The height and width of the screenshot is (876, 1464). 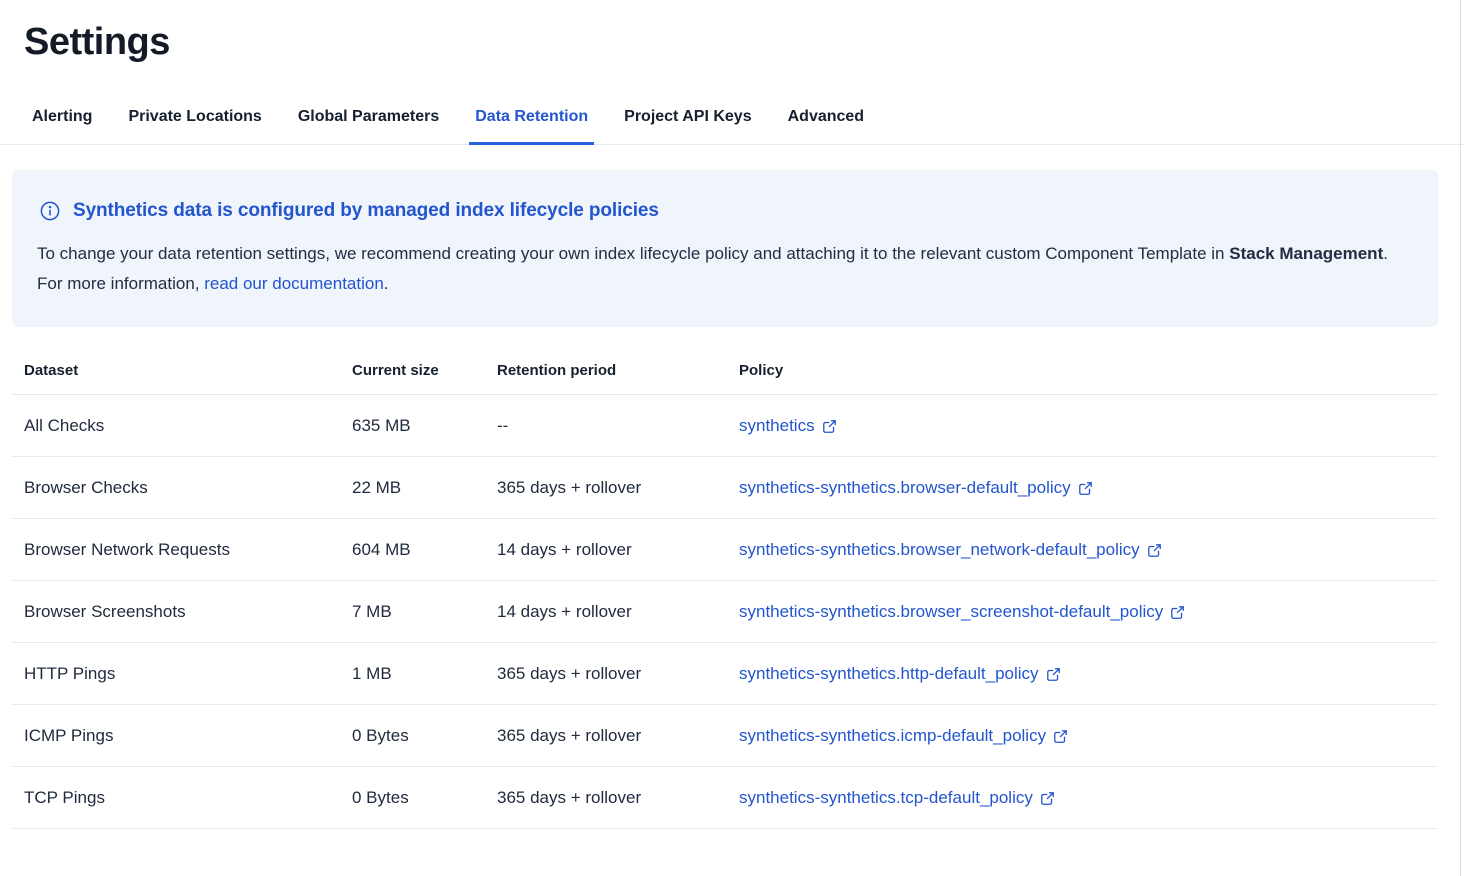 I want to click on dataset-cell: HTTP Pings, so click(x=70, y=673).